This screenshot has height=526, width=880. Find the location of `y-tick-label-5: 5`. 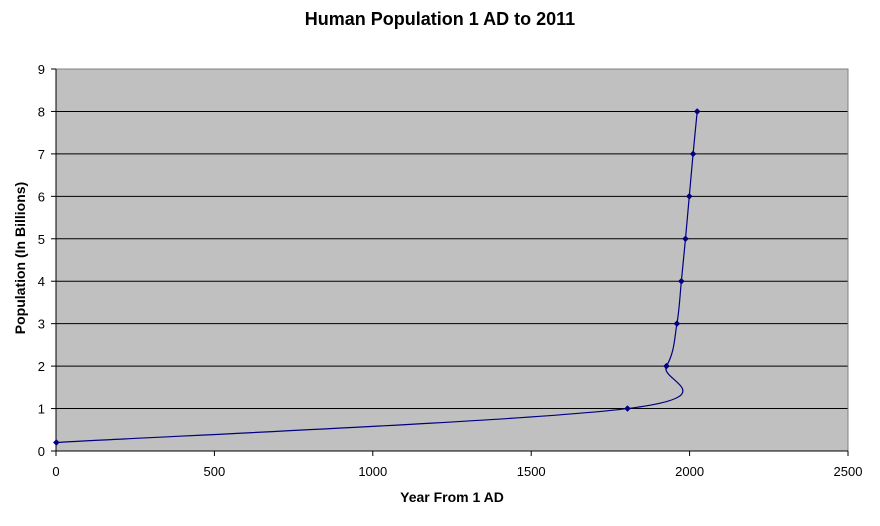

y-tick-label-5: 5 is located at coordinates (41, 239).